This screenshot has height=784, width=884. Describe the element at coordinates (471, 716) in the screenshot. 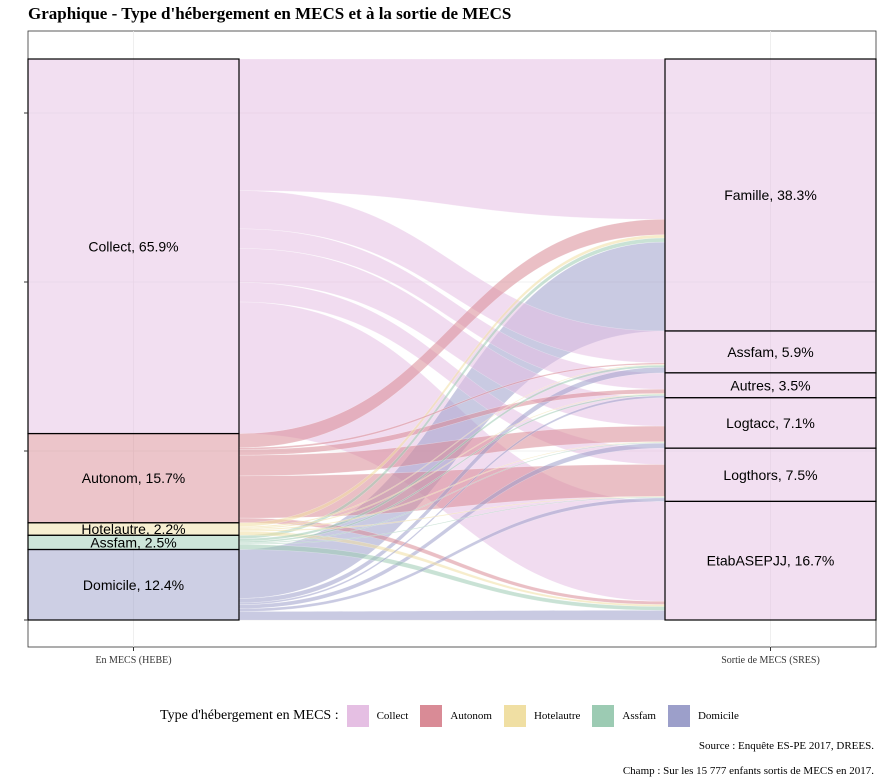

I see `legend-label: Autonom` at that location.